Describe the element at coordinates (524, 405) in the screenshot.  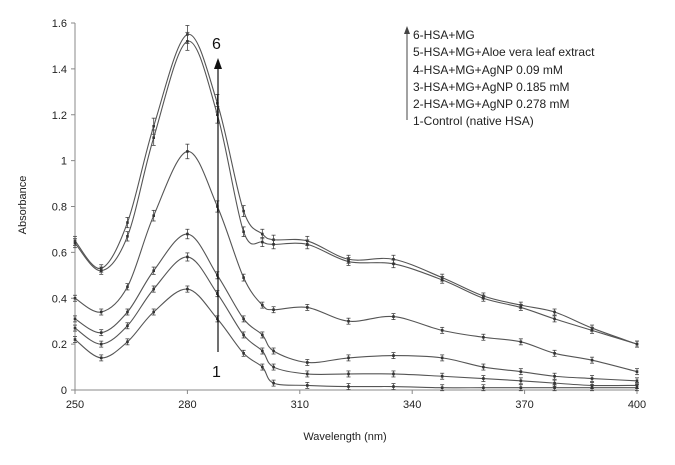
I see `x-tick-label: 370` at that location.